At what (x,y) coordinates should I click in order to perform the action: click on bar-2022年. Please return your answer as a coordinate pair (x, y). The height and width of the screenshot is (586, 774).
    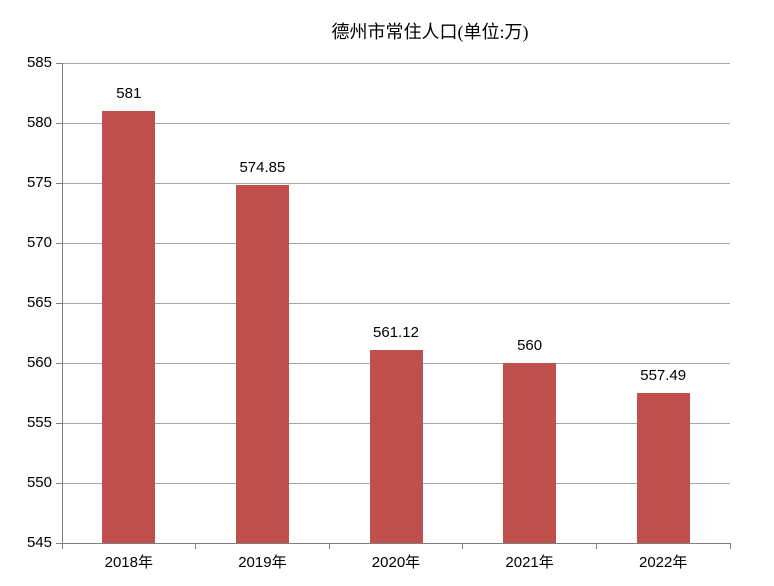
    Looking at the image, I should click on (663, 468).